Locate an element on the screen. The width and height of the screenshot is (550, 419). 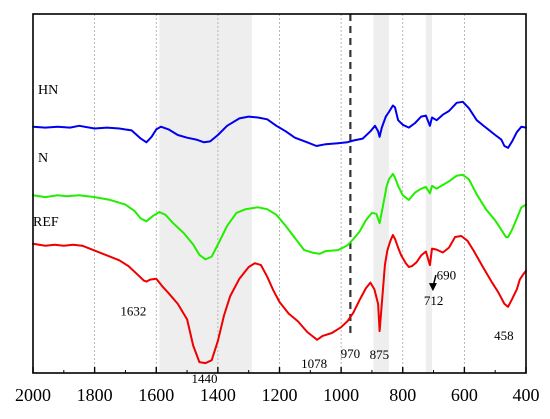
series-label-n: N is located at coordinates (43, 158).